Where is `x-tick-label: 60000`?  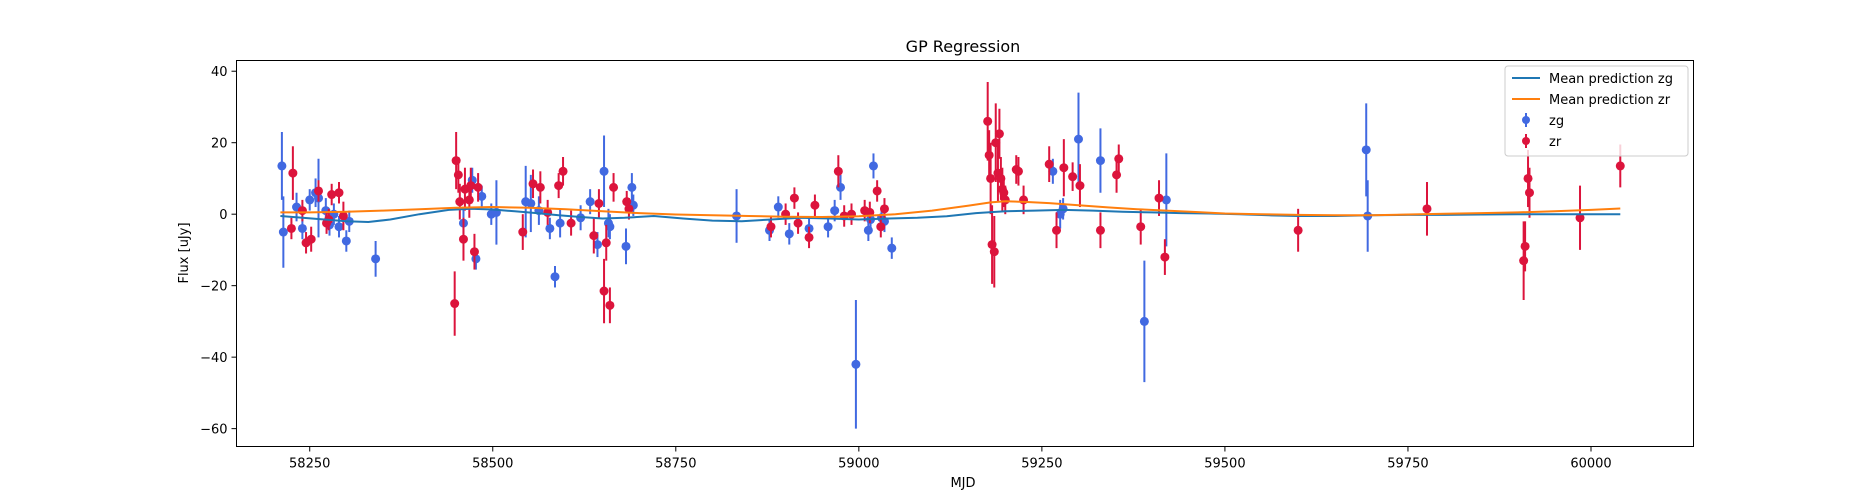 x-tick-label: 60000 is located at coordinates (1590, 464).